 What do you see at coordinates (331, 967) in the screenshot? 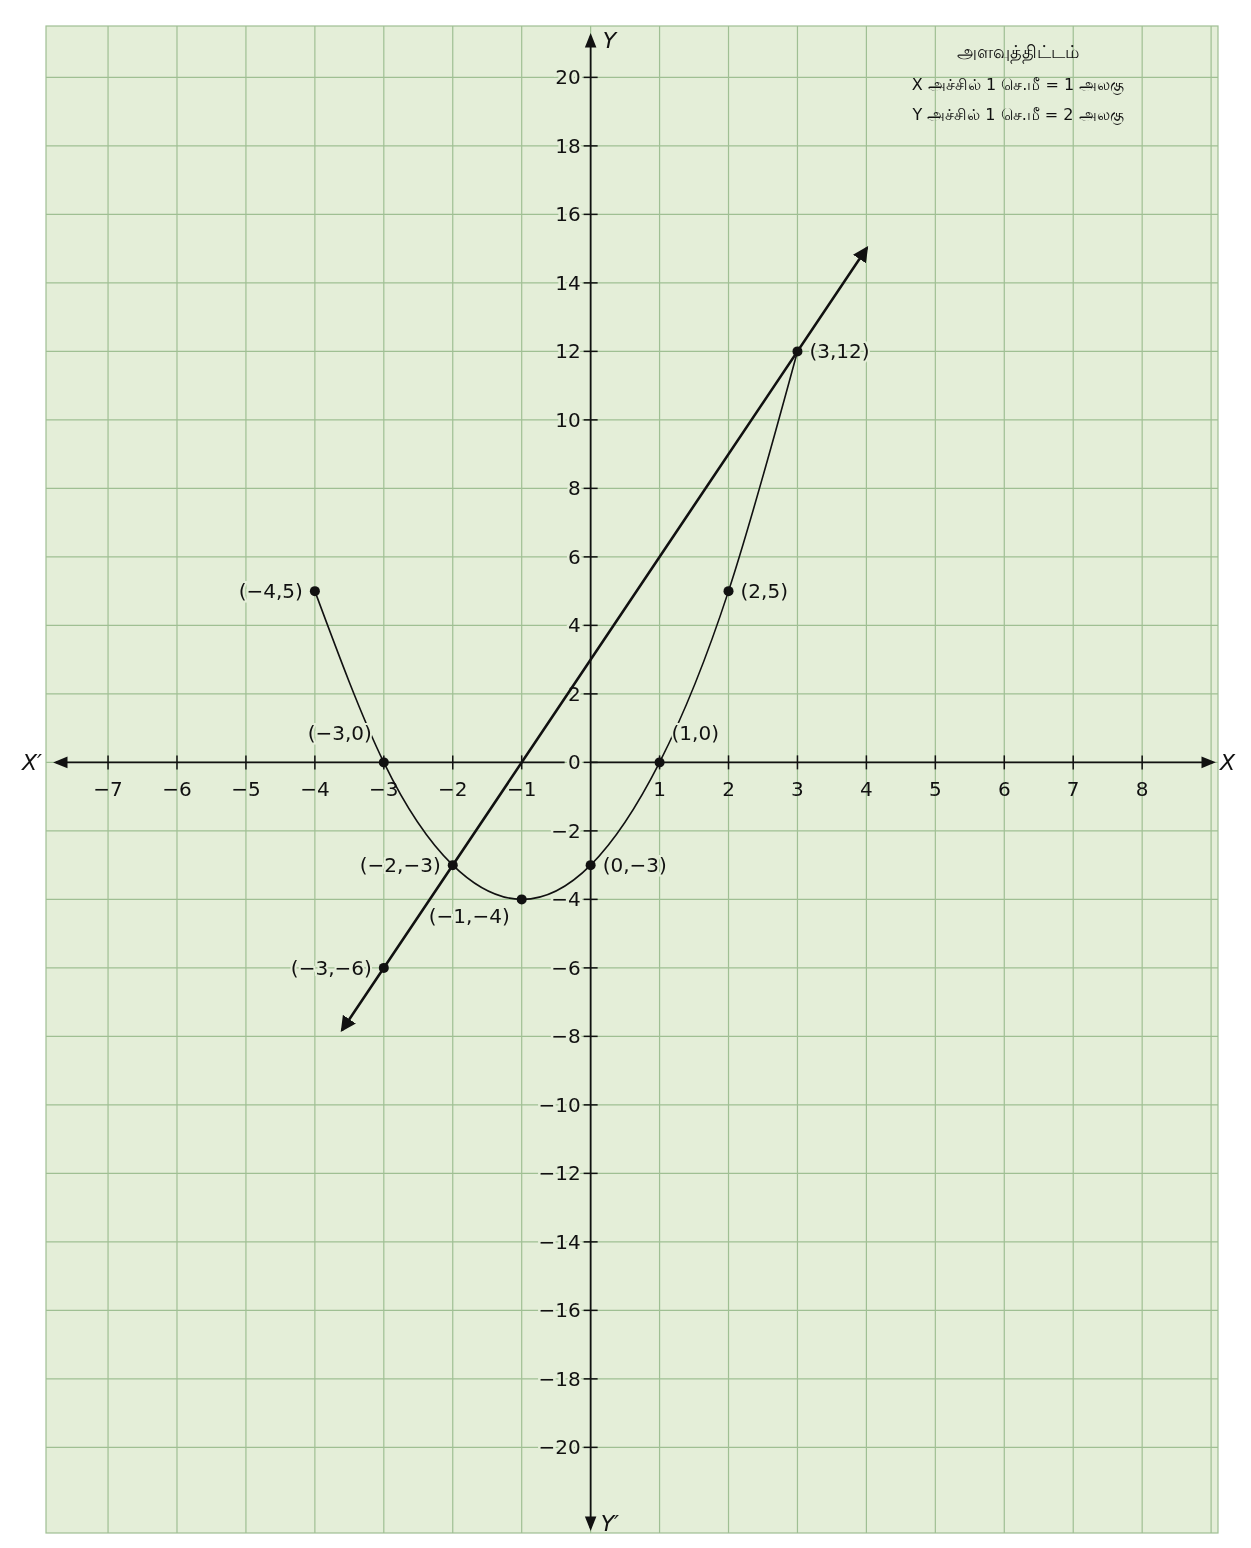
I see `annotation: (−3,−6)` at bounding box center [331, 967].